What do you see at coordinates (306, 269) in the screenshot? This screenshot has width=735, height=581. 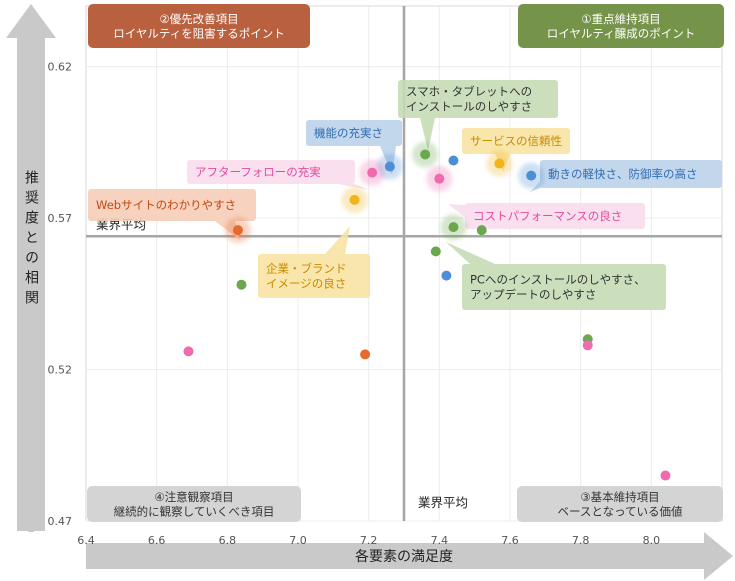 I see `callout-text: 企業・ブランド` at bounding box center [306, 269].